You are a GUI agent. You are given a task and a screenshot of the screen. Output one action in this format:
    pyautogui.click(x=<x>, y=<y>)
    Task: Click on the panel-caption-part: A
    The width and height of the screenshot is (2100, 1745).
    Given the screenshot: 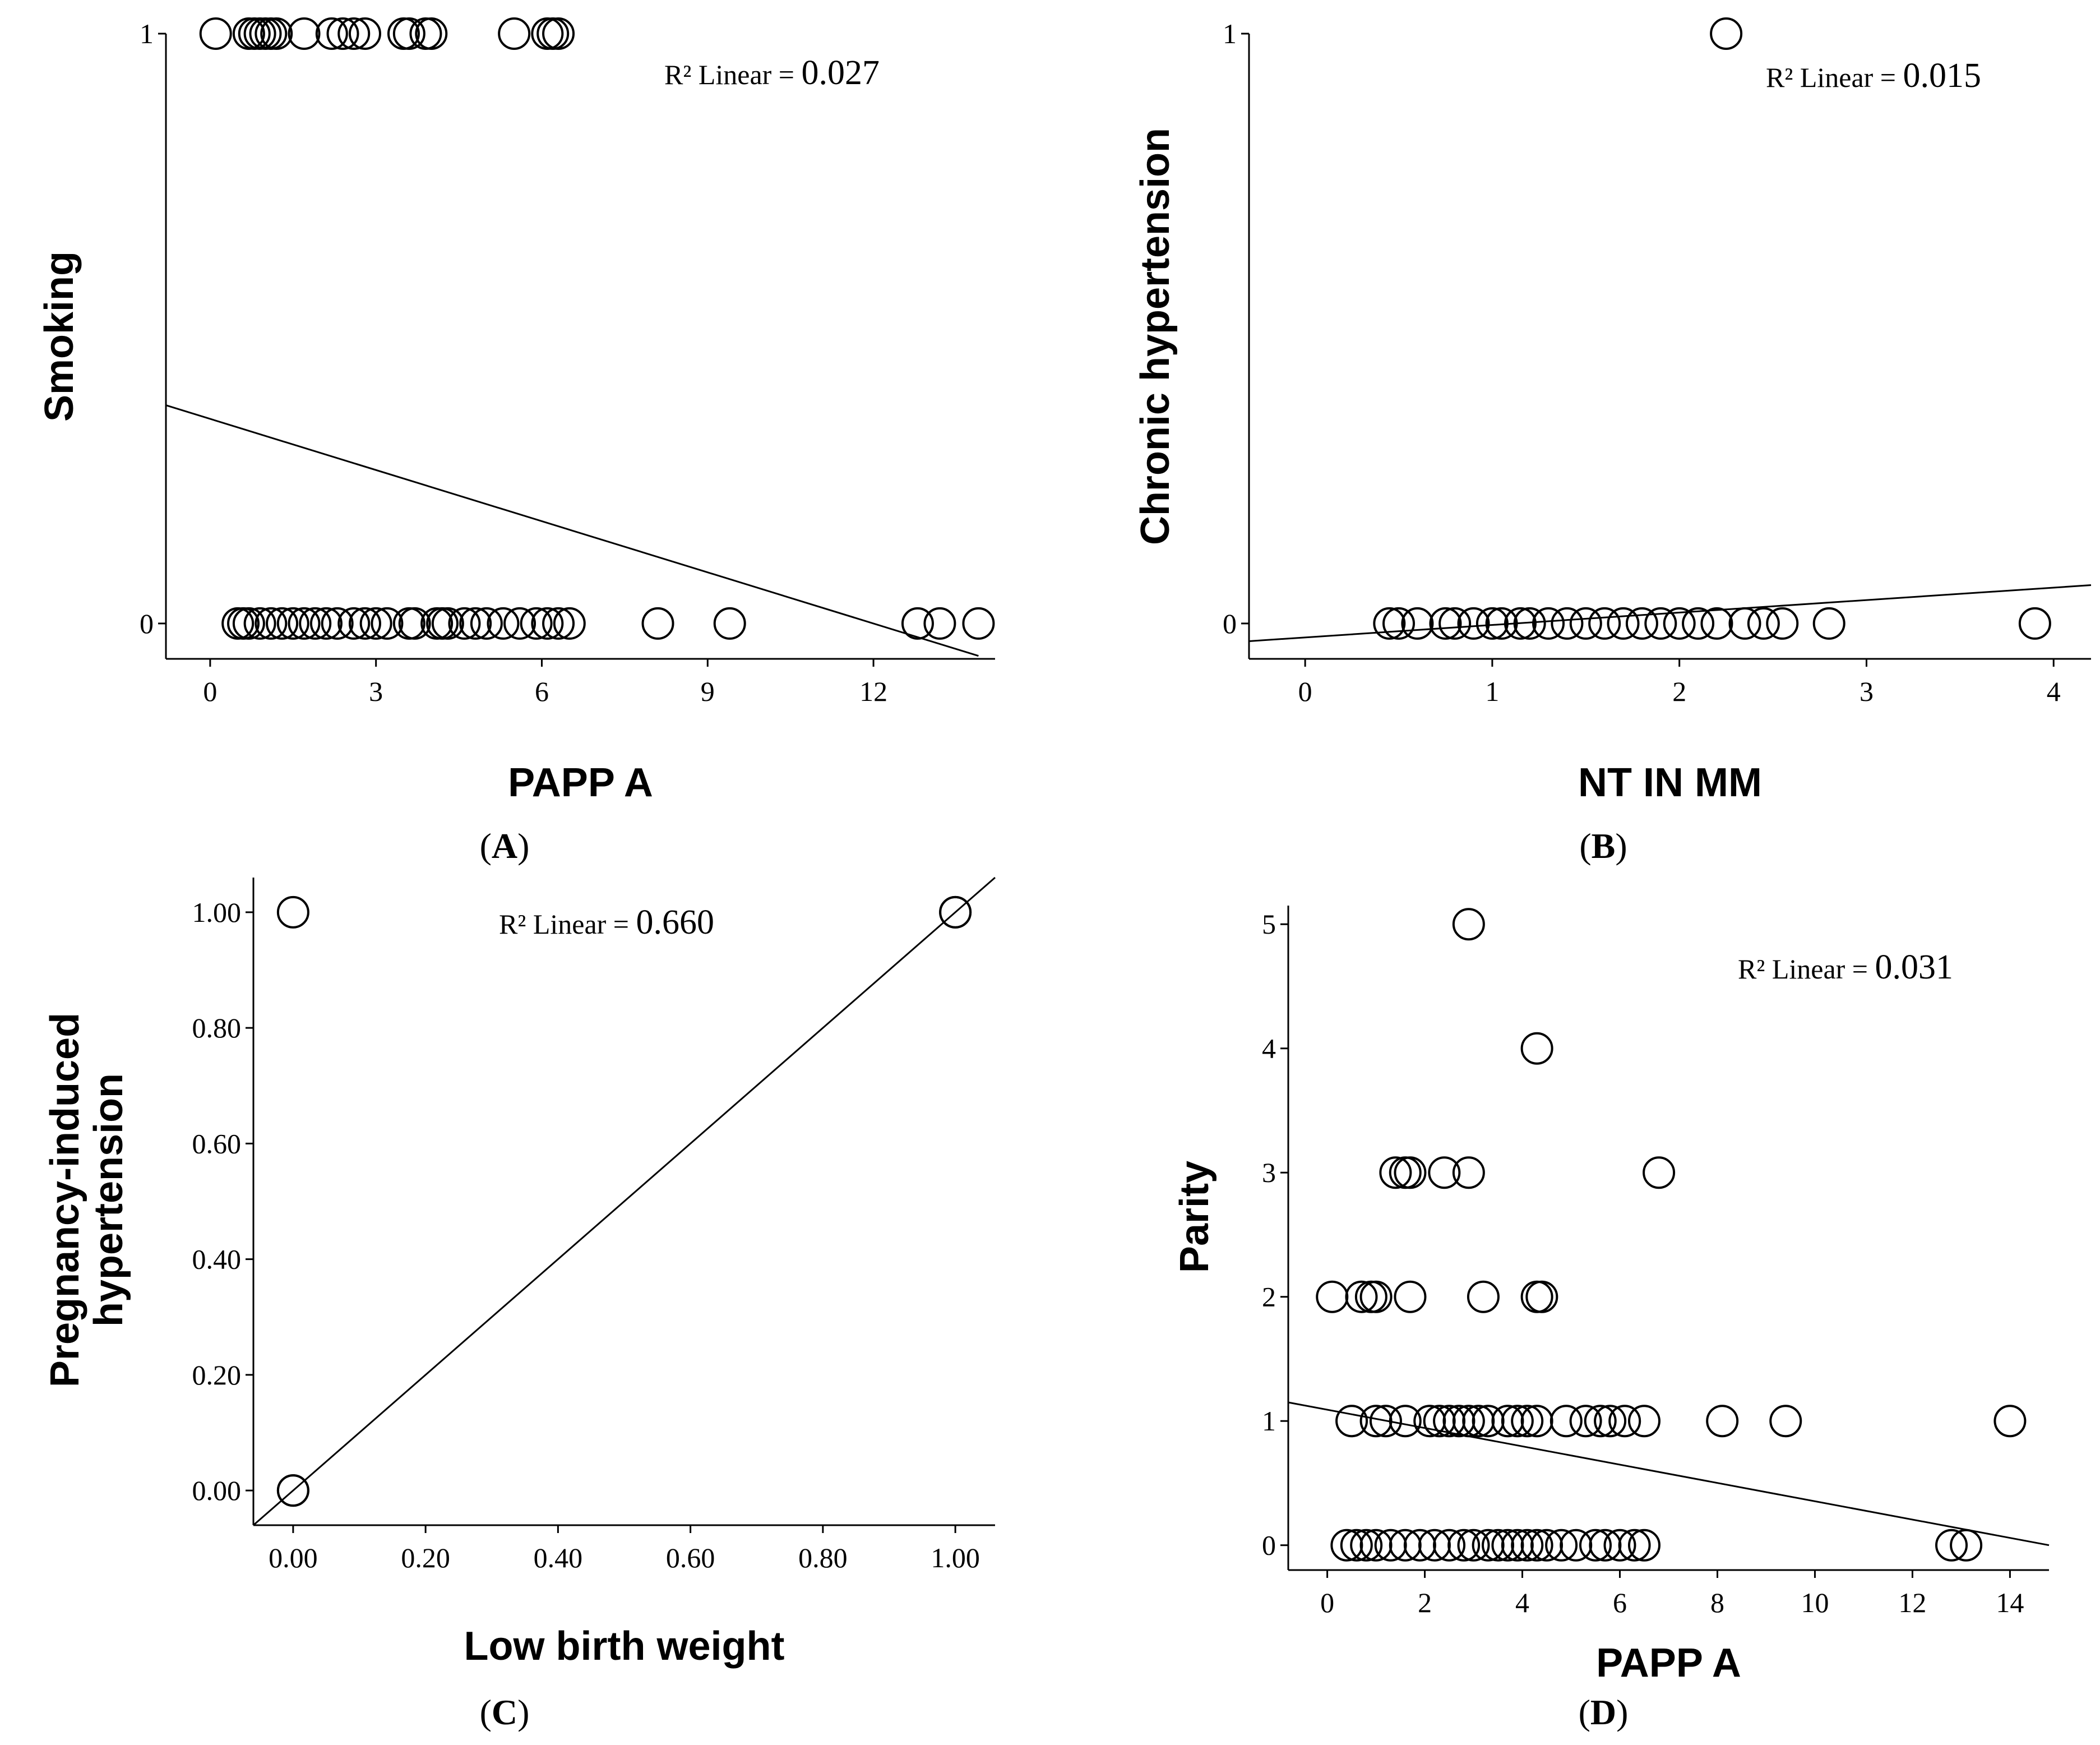 What is the action you would take?
    pyautogui.click(x=504, y=846)
    